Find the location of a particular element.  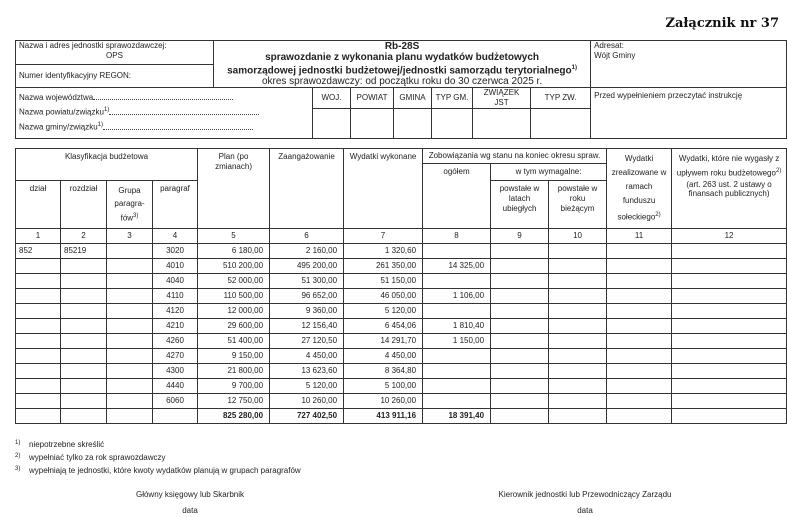

cell-commitment: 727 402,50 is located at coordinates (307, 416).